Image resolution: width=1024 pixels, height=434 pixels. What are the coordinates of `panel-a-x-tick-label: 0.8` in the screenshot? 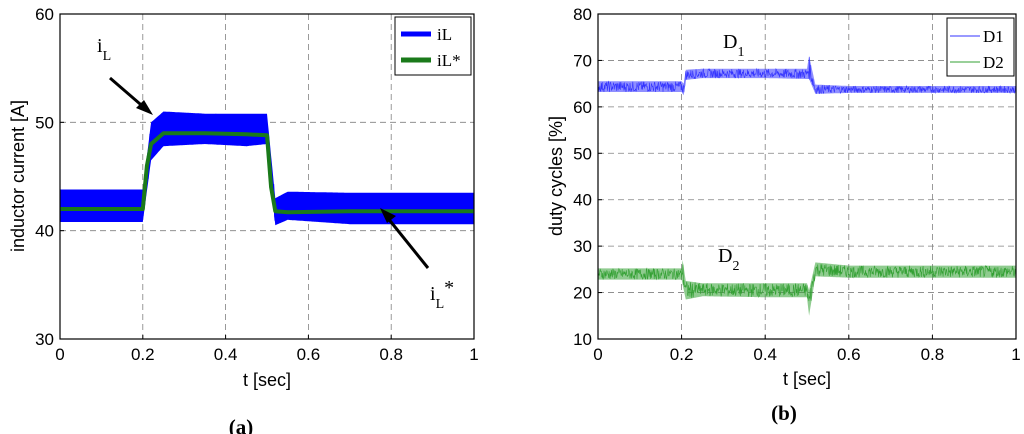 It's located at (391, 354).